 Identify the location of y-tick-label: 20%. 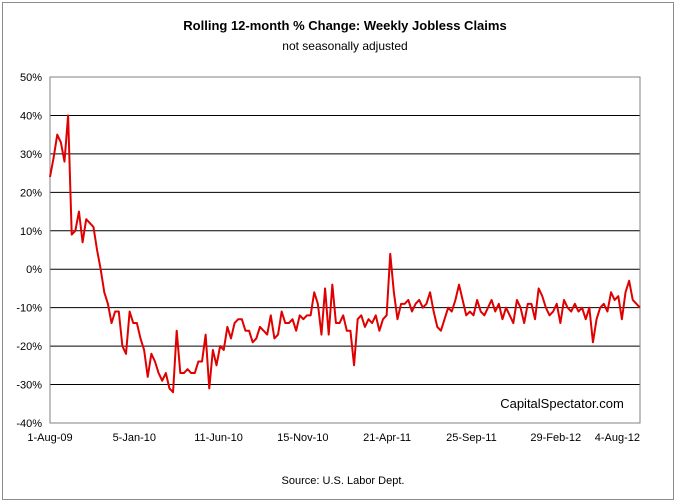
(31, 193).